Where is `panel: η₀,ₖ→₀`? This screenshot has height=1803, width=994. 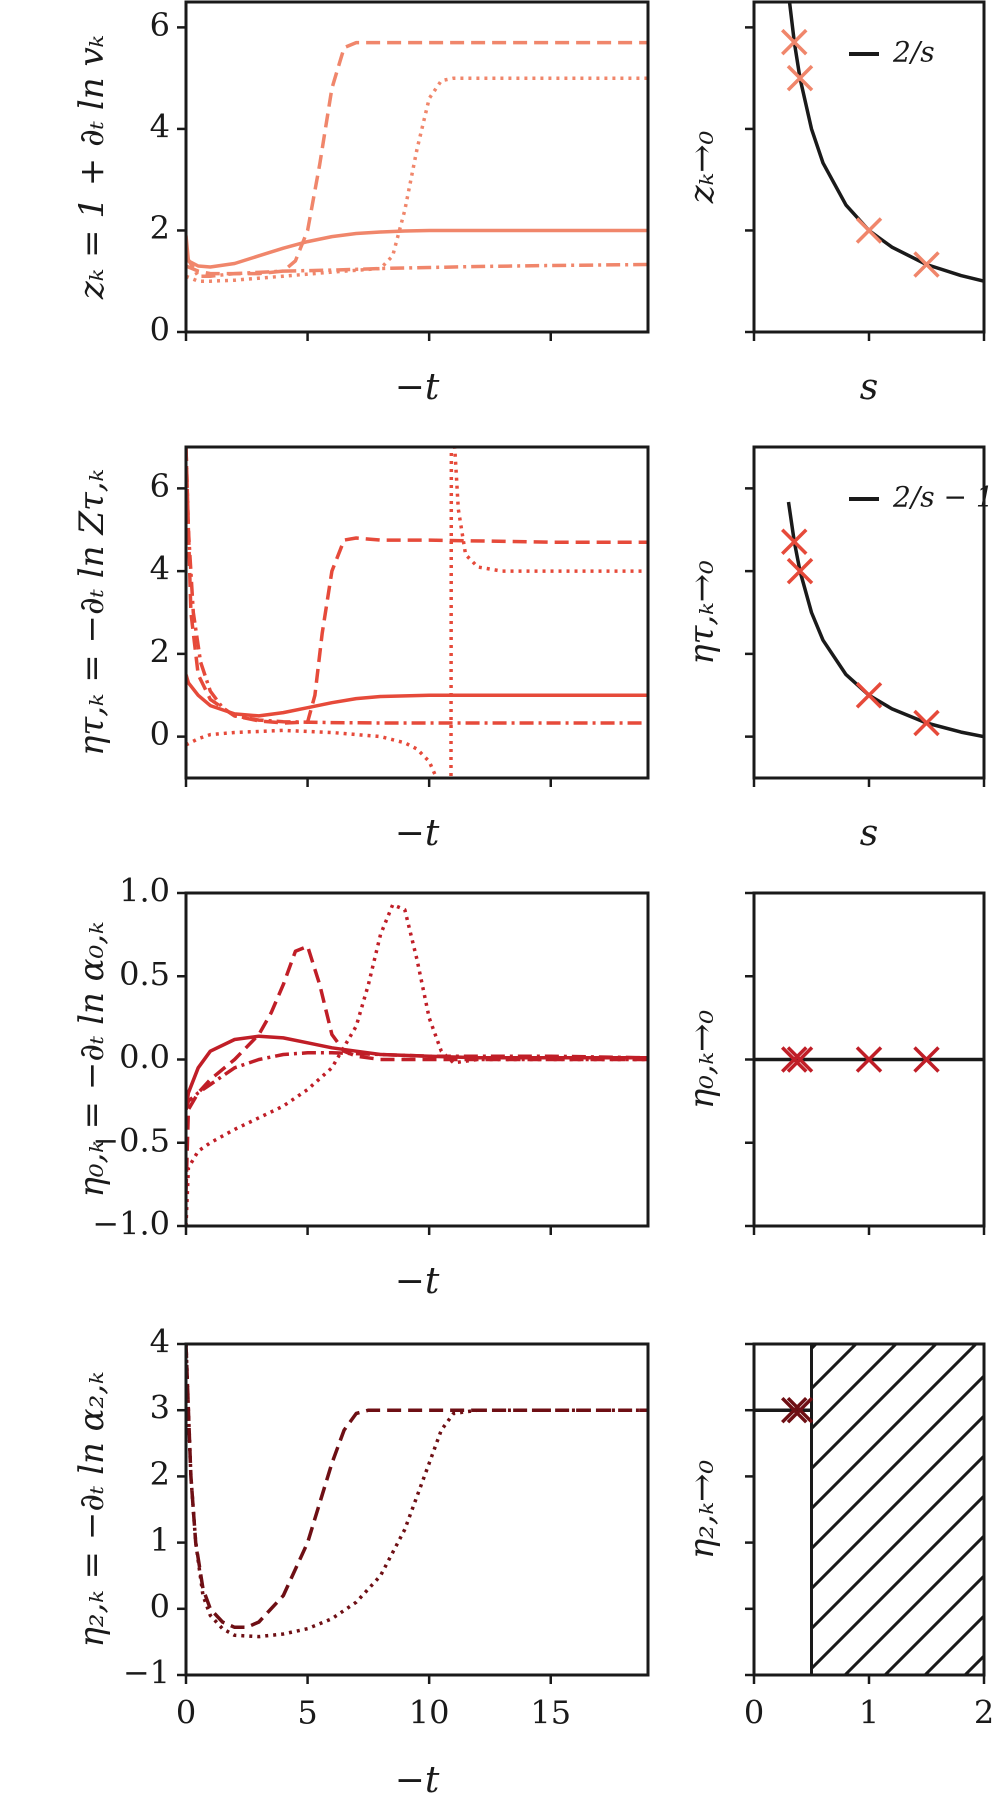 panel: η₀,ₖ→₀ is located at coordinates (834, 1063).